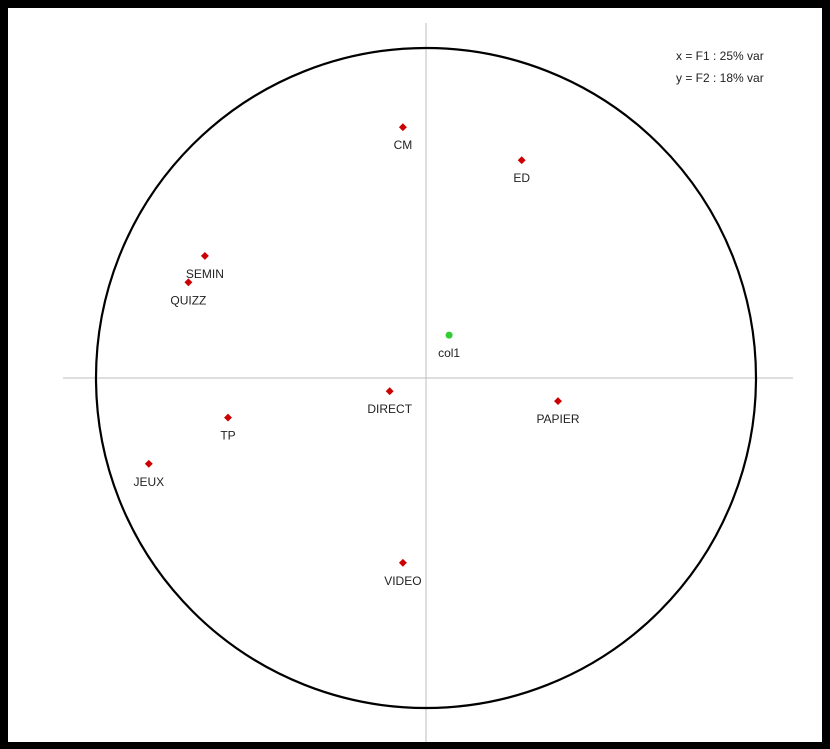 Image resolution: width=830 pixels, height=749 pixels. What do you see at coordinates (449, 335) in the screenshot?
I see `point-col1-marker` at bounding box center [449, 335].